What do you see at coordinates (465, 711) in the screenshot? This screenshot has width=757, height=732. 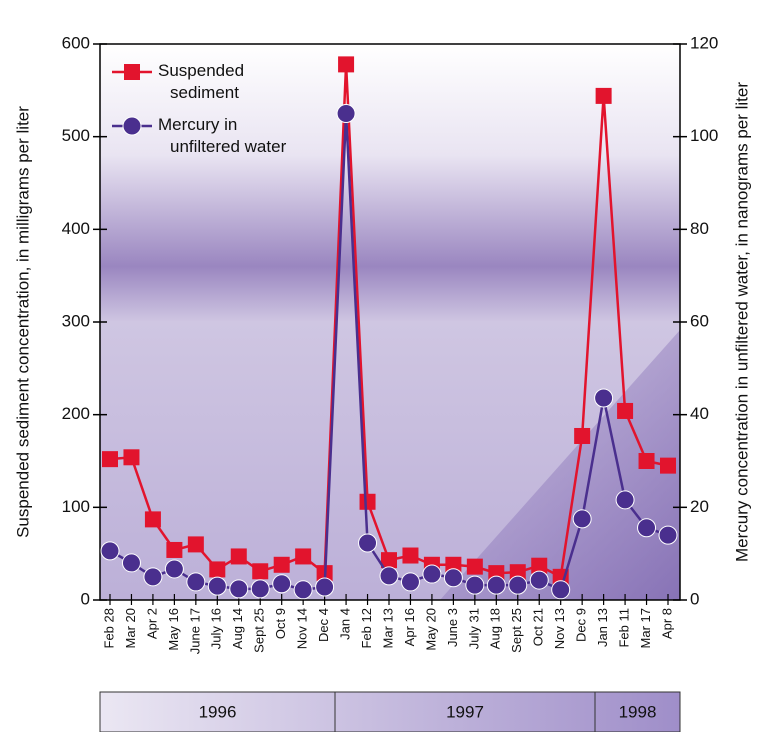 I see `year-label: 1997` at bounding box center [465, 711].